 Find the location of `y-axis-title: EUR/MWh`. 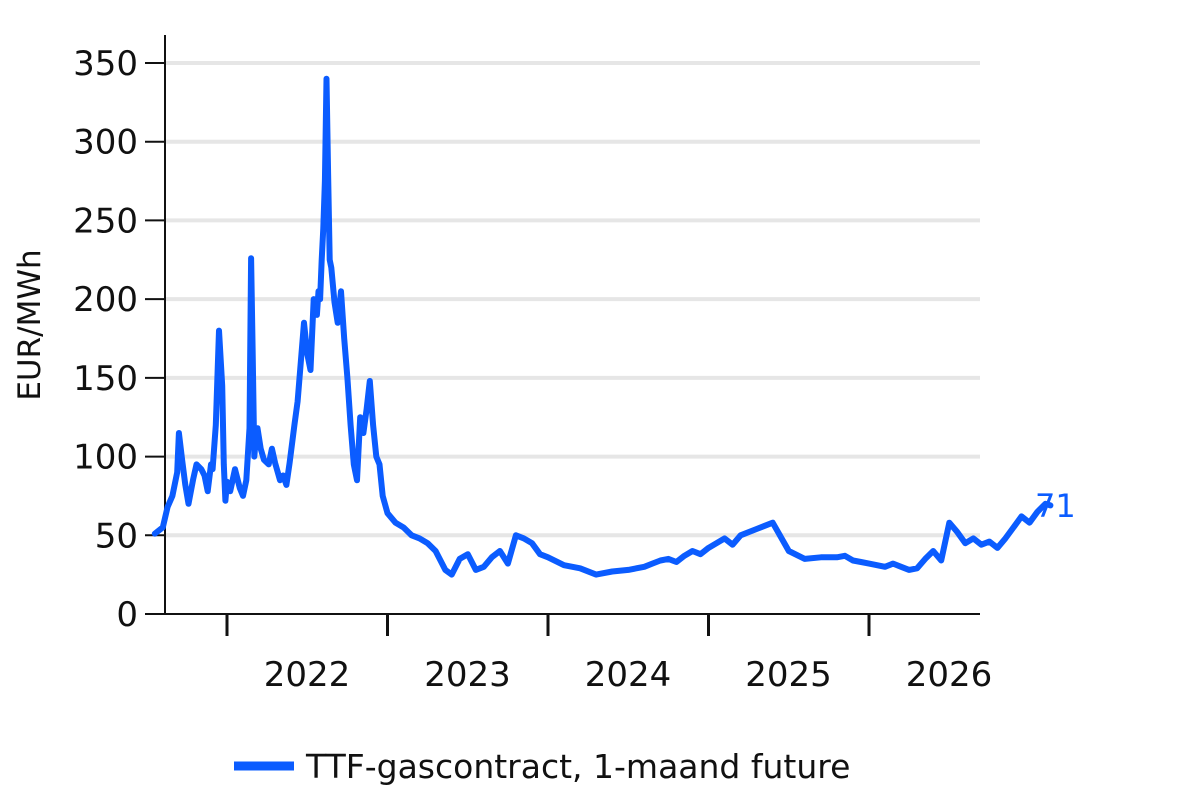

y-axis-title: EUR/MWh is located at coordinates (30, 324).